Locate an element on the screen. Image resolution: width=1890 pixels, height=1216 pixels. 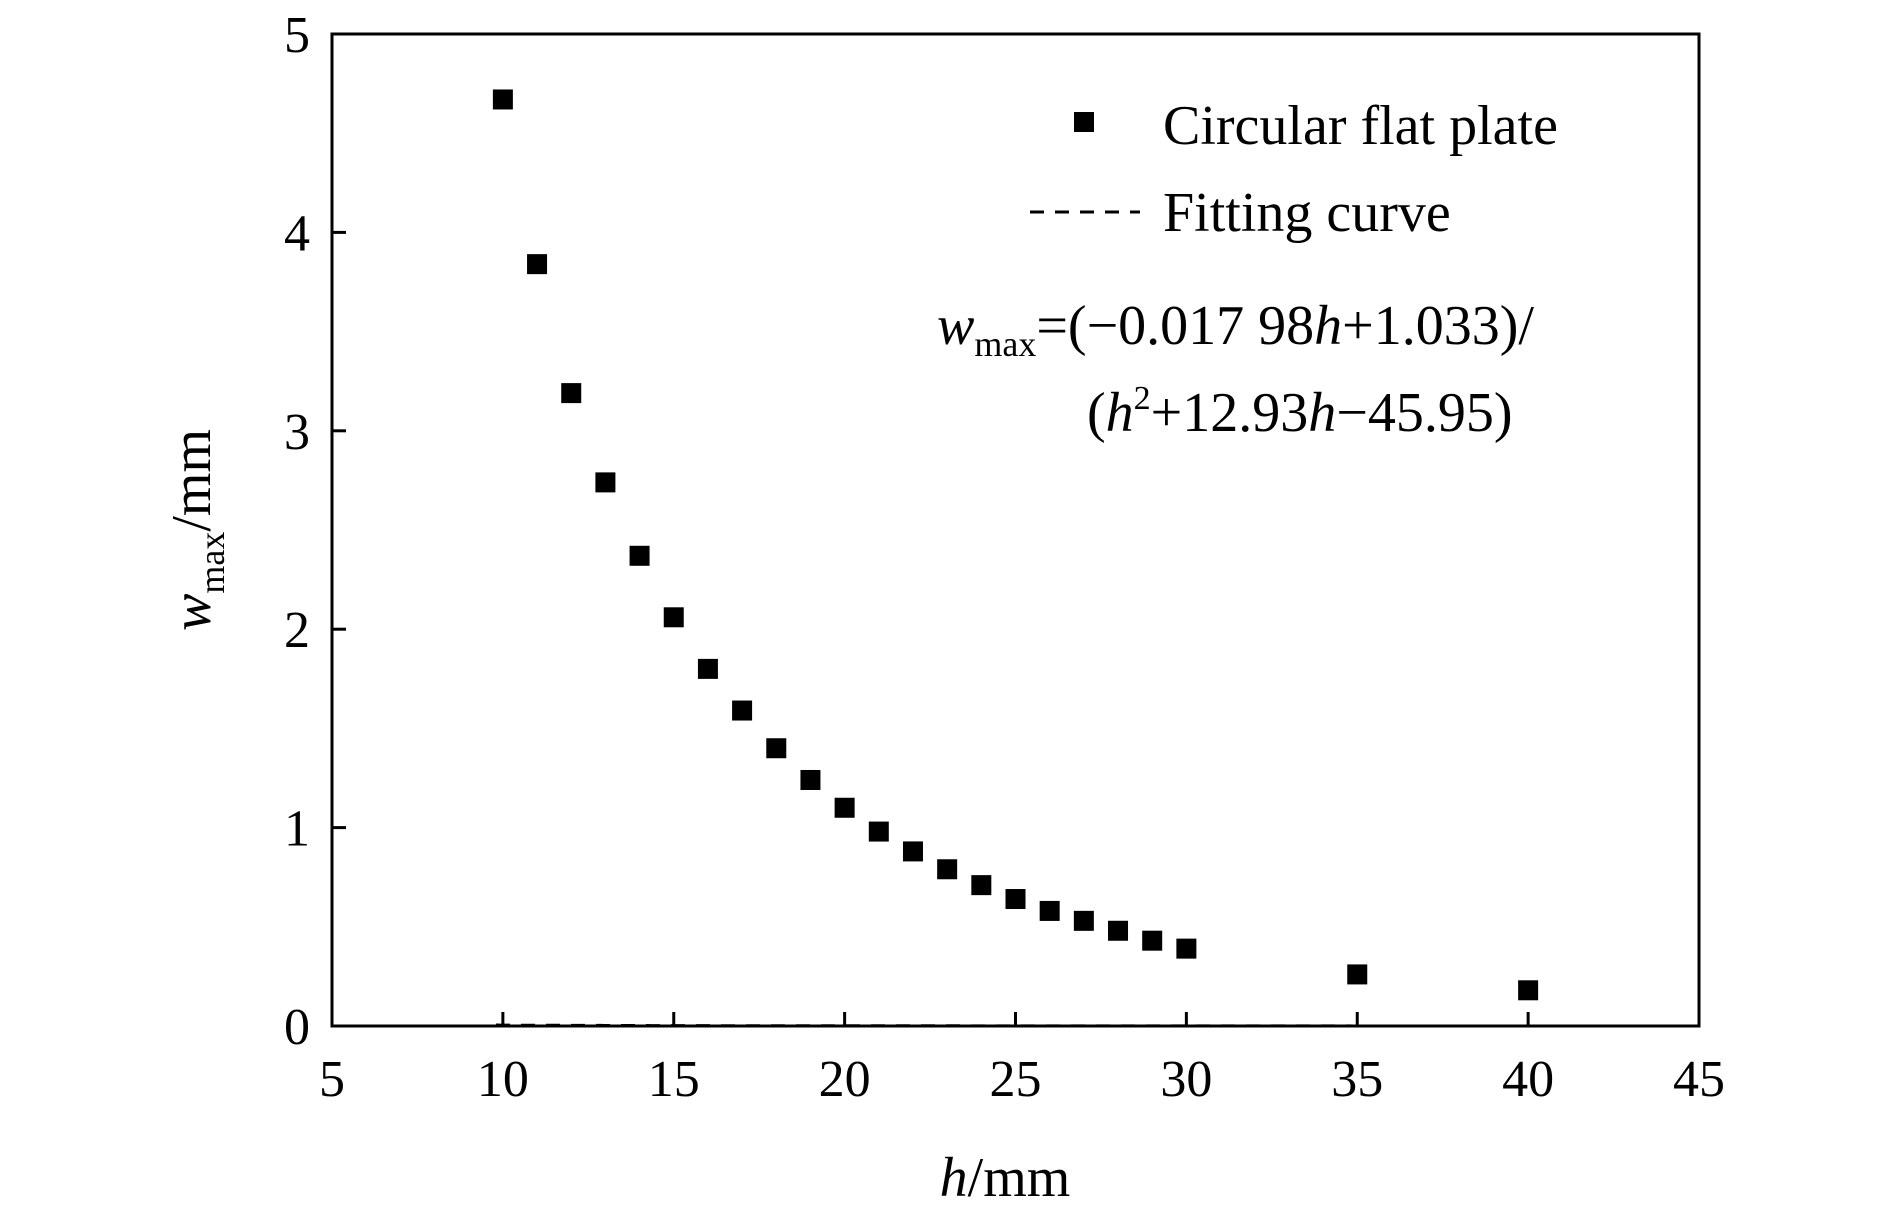
x-tick-label-5: 5 is located at coordinates (332, 1079).